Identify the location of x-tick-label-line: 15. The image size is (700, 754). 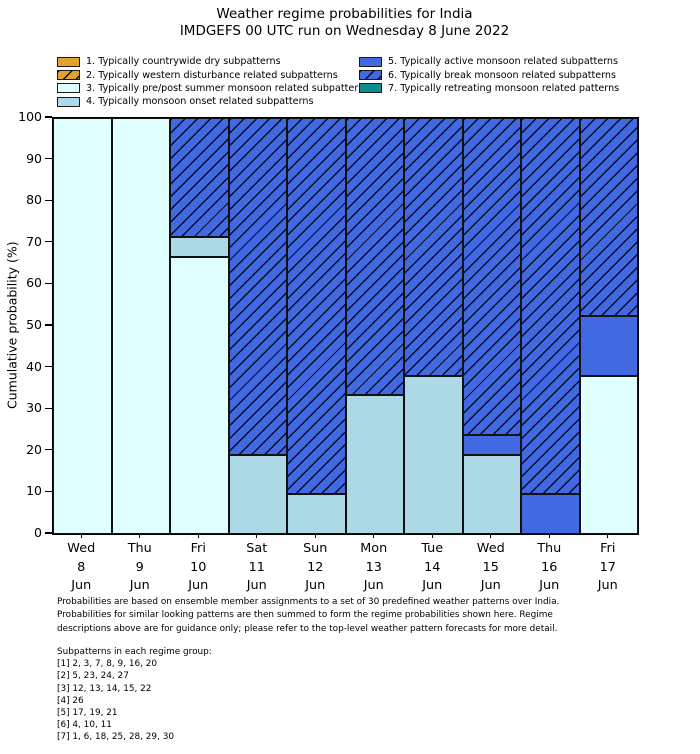
(490, 567).